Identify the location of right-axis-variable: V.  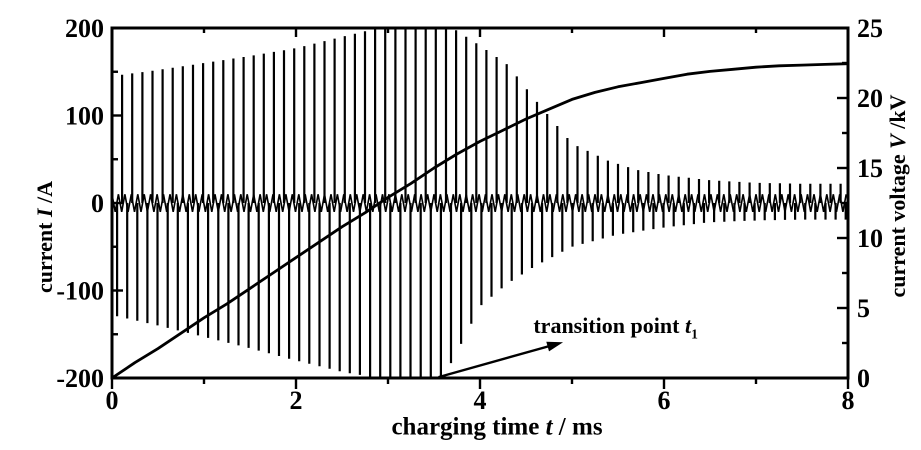
(897, 141).